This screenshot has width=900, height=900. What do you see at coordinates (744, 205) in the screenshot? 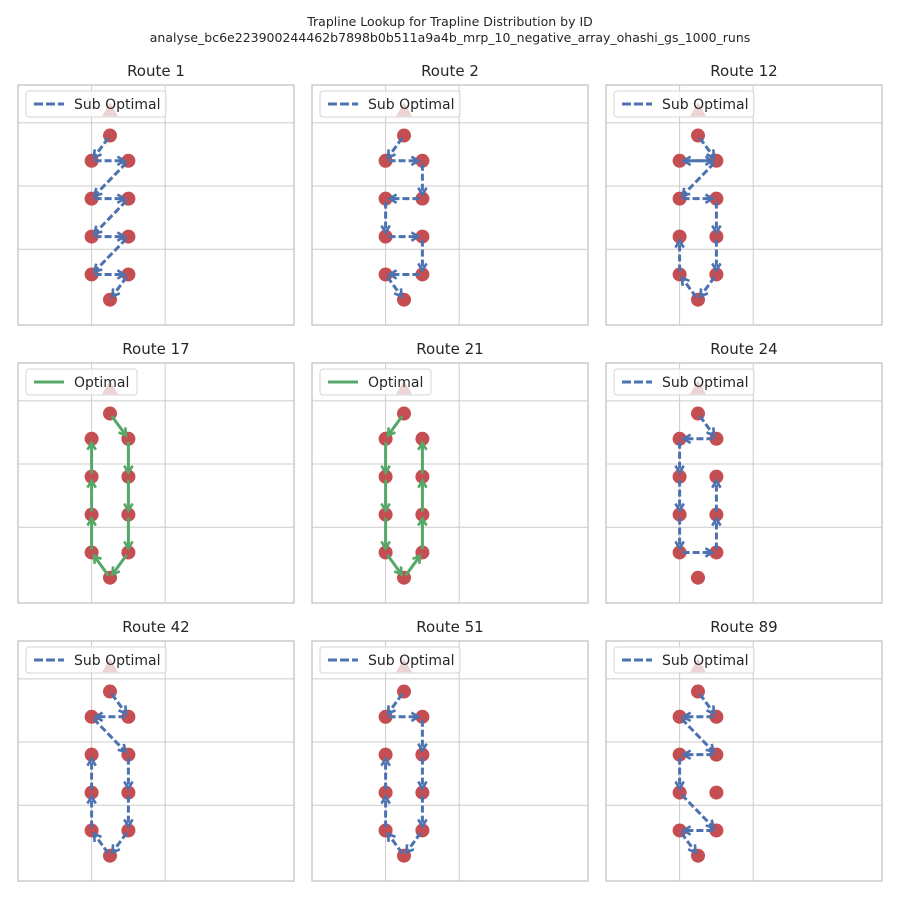
I see `panel-frame` at bounding box center [744, 205].